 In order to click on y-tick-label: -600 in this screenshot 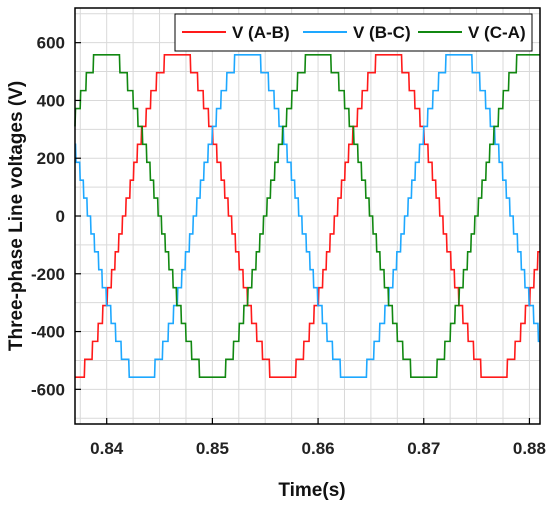, I will do `click(48, 389)`.